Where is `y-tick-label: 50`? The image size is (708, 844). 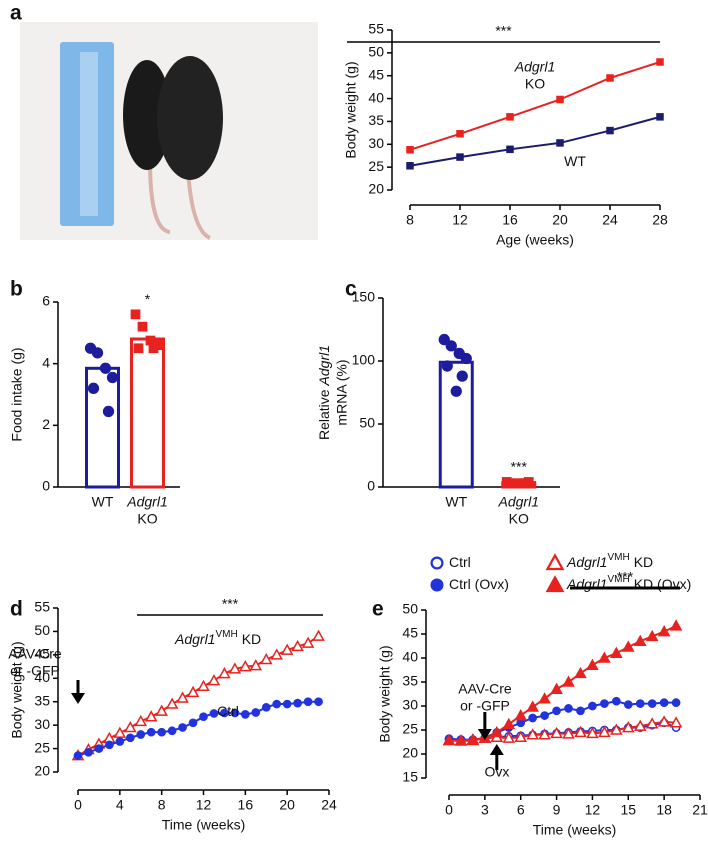 y-tick-label: 50 is located at coordinates (367, 423).